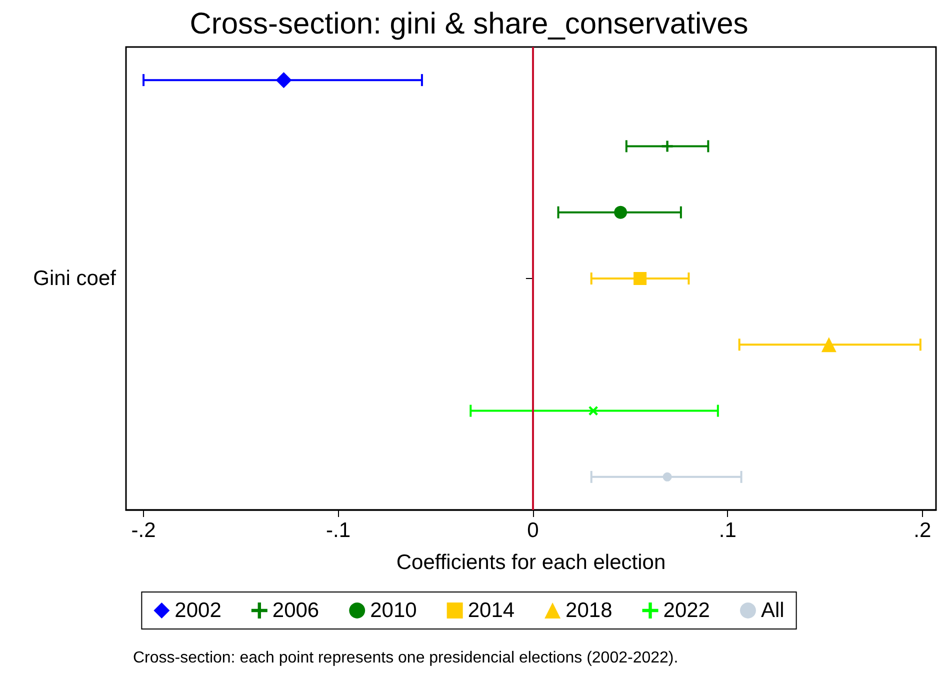 The image size is (938, 679). What do you see at coordinates (923, 530) in the screenshot?
I see `x-tick-label: .2` at bounding box center [923, 530].